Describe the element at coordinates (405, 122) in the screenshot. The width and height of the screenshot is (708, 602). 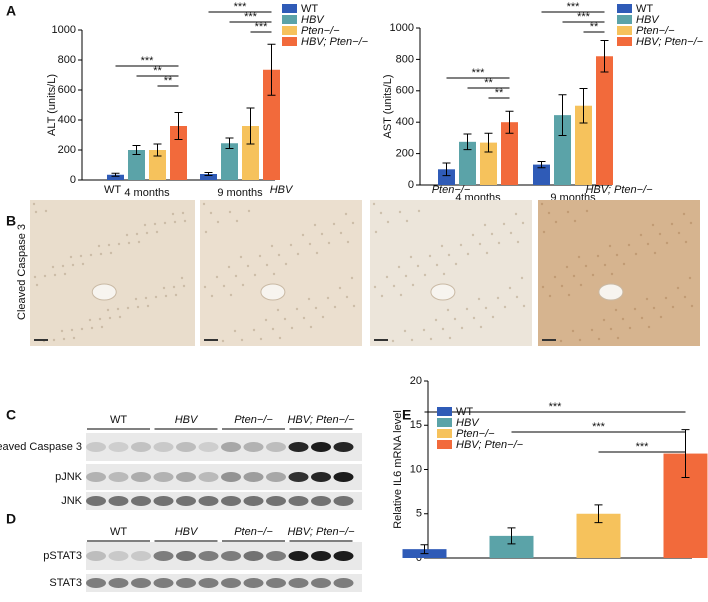
I see `y-tick-label: 400` at that location.